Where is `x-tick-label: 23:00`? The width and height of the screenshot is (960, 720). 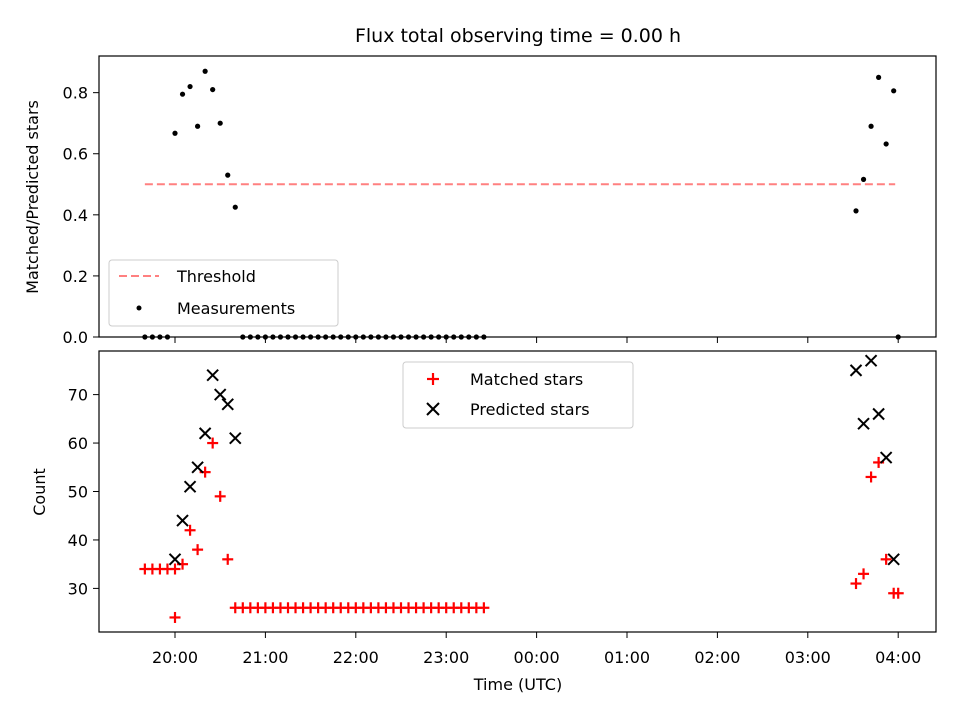
x-tick-label: 23:00 is located at coordinates (446, 657).